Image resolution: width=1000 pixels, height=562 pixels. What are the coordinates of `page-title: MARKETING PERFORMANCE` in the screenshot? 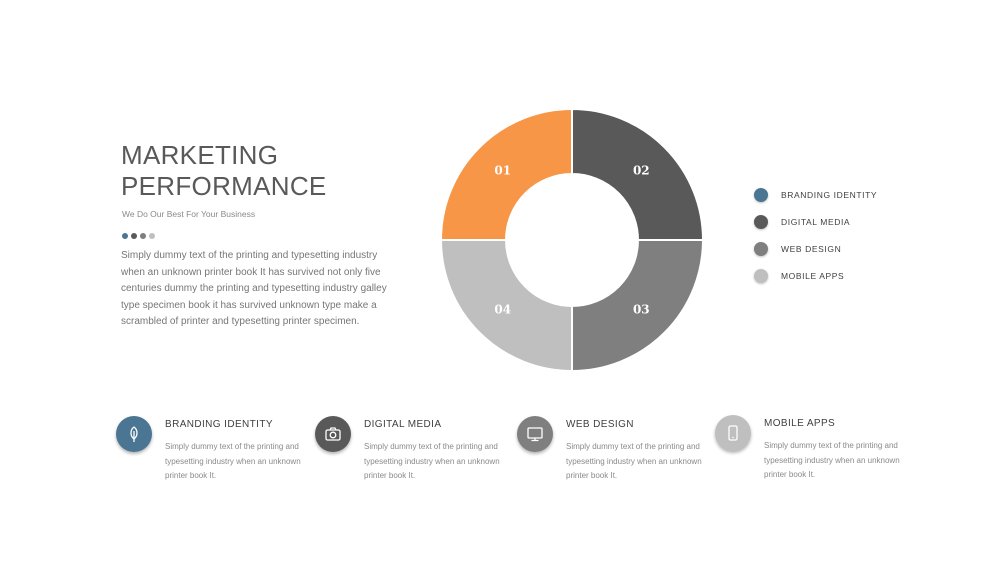 It's located at (271, 171).